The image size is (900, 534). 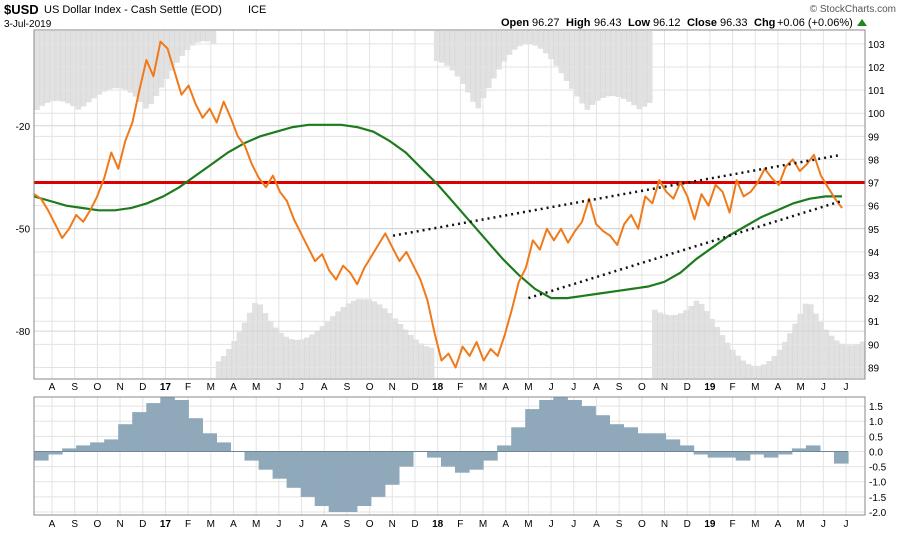 What do you see at coordinates (878, 513) in the screenshot?
I see `osc-tick-label: -2.0` at bounding box center [878, 513].